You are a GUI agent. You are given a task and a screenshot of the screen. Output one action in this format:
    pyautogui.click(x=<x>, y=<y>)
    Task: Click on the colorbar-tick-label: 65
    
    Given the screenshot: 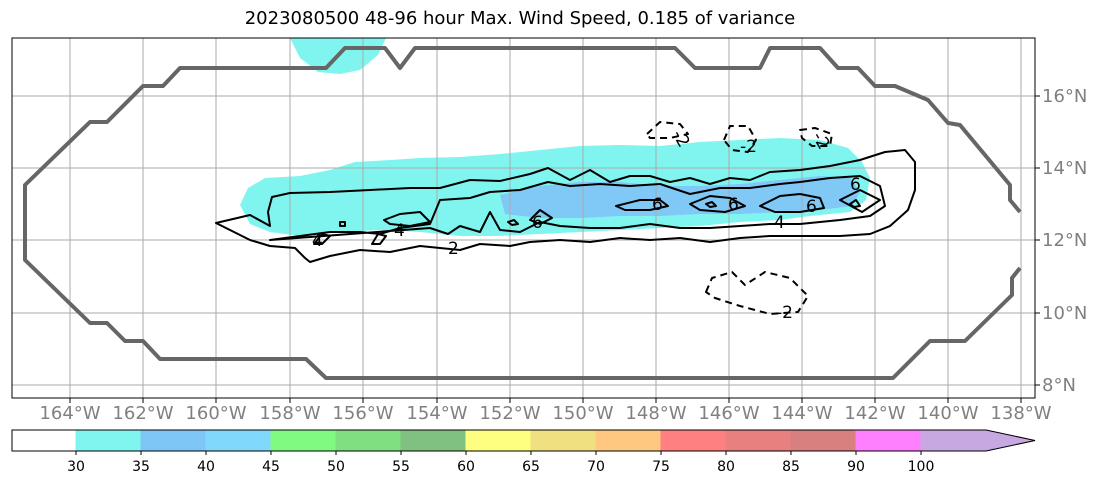 What is the action you would take?
    pyautogui.click(x=531, y=467)
    